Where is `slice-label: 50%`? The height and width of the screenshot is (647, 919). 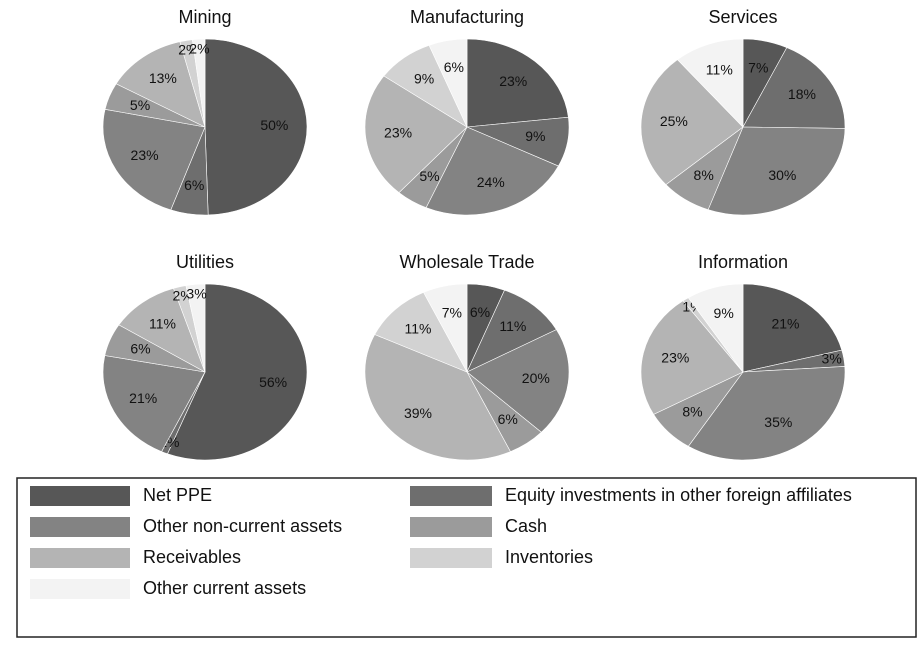
slice-label: 50% is located at coordinates (274, 125).